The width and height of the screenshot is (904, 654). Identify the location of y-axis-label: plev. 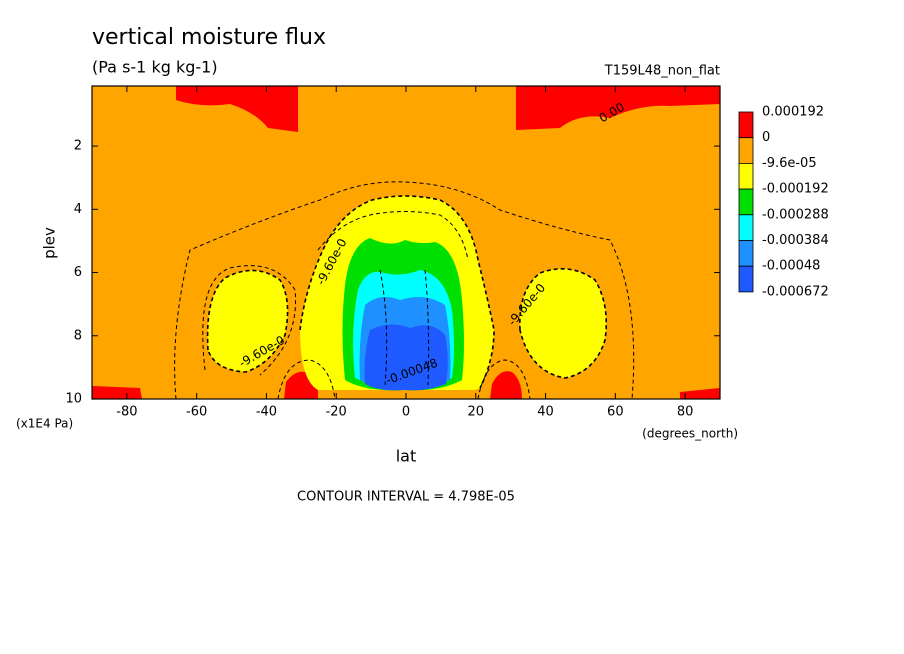
(50, 243).